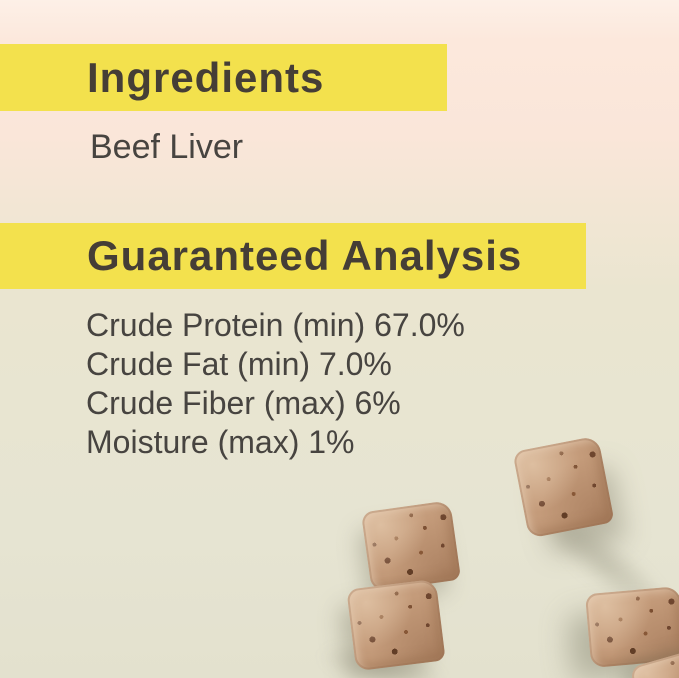 Image resolution: width=679 pixels, height=678 pixels. Describe the element at coordinates (419, 325) in the screenshot. I see `analysis-value: 67.0%` at that location.